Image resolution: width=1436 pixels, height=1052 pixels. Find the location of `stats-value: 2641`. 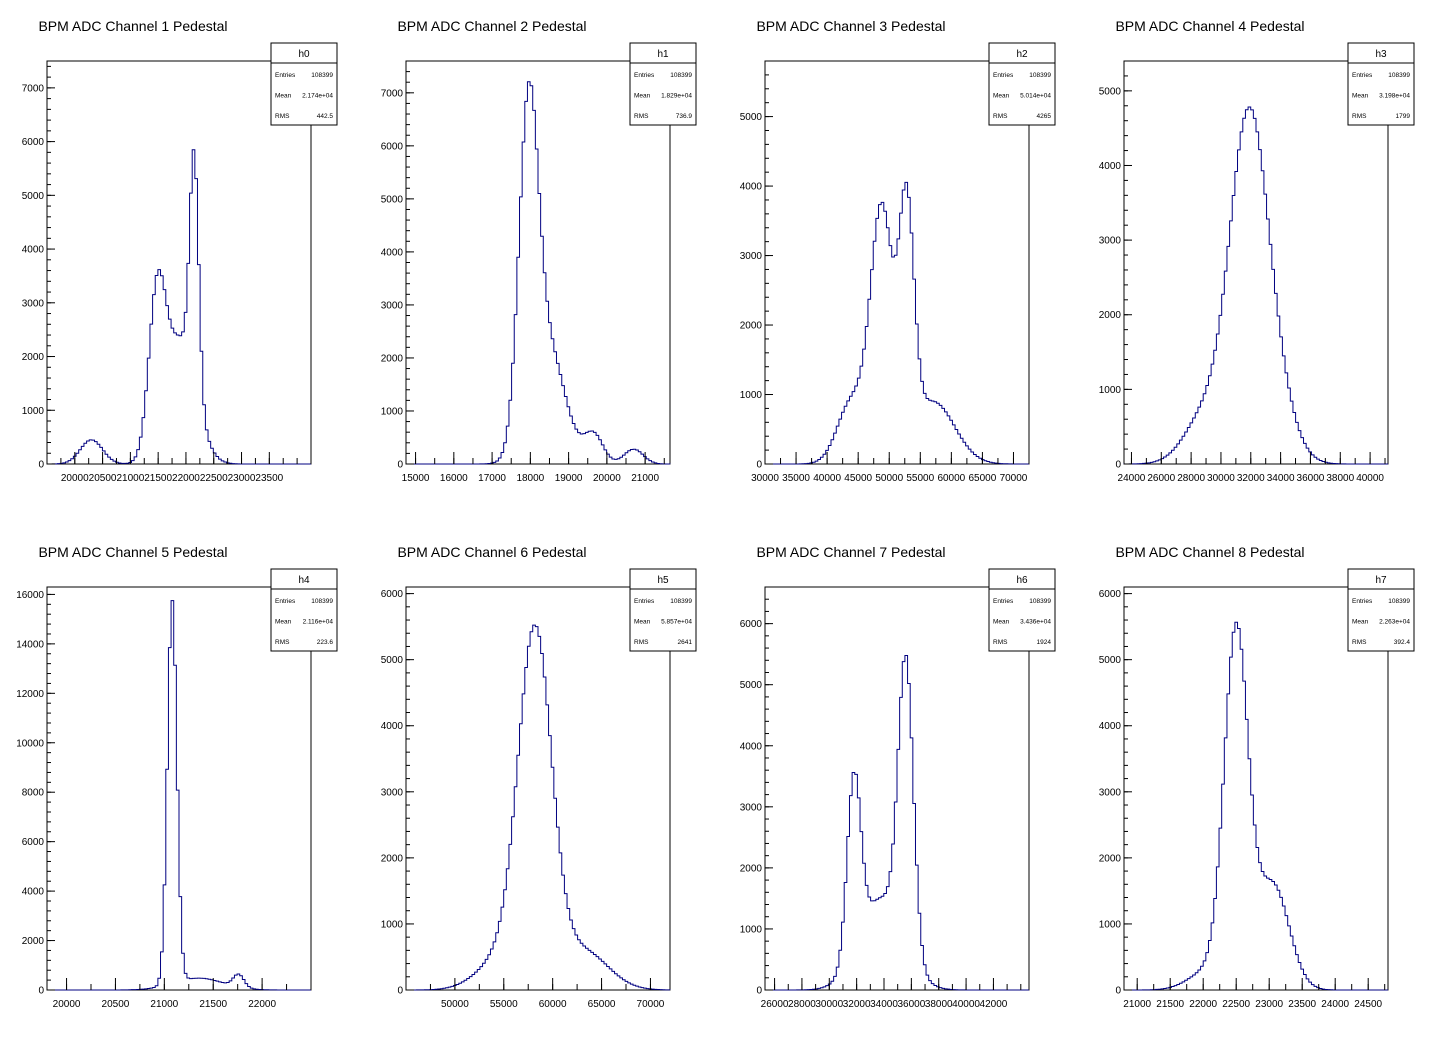

stats-value: 2641 is located at coordinates (685, 642).